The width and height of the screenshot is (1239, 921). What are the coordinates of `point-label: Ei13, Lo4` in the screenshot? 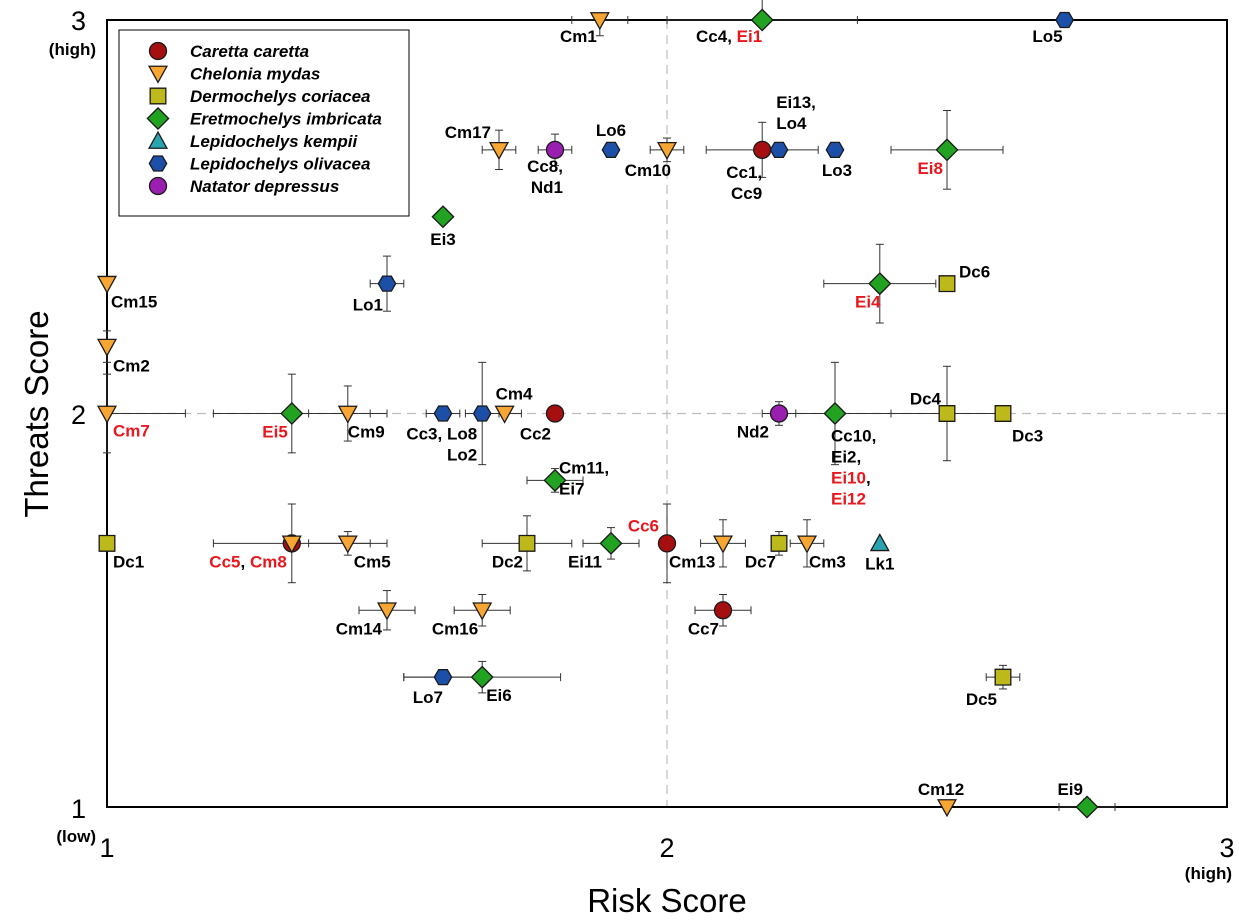 It's located at (796, 113).